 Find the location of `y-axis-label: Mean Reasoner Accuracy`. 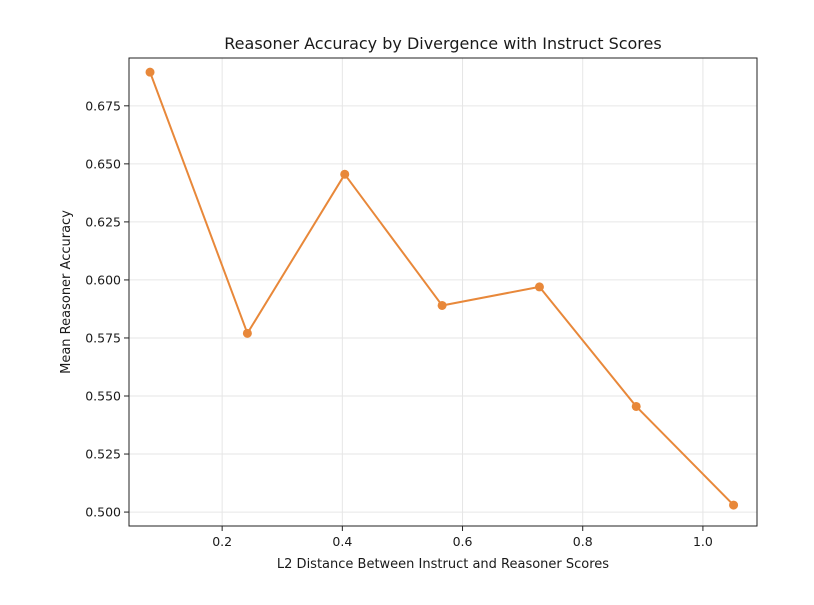

y-axis-label: Mean Reasoner Accuracy is located at coordinates (66, 292).